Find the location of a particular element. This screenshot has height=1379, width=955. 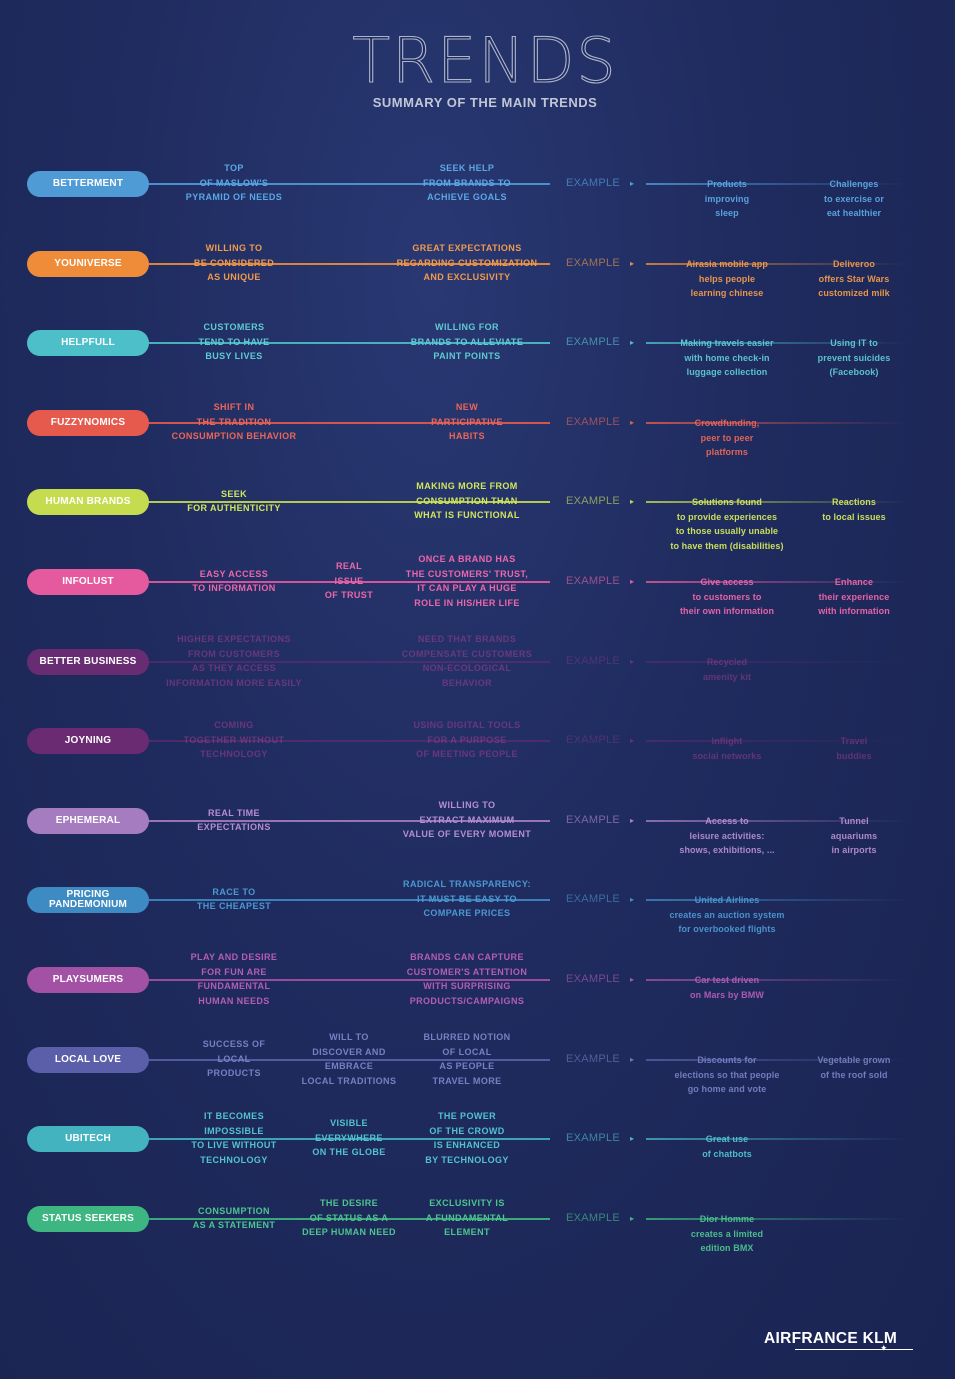

trend-pill: FUZZYNOMICS is located at coordinates (88, 423).